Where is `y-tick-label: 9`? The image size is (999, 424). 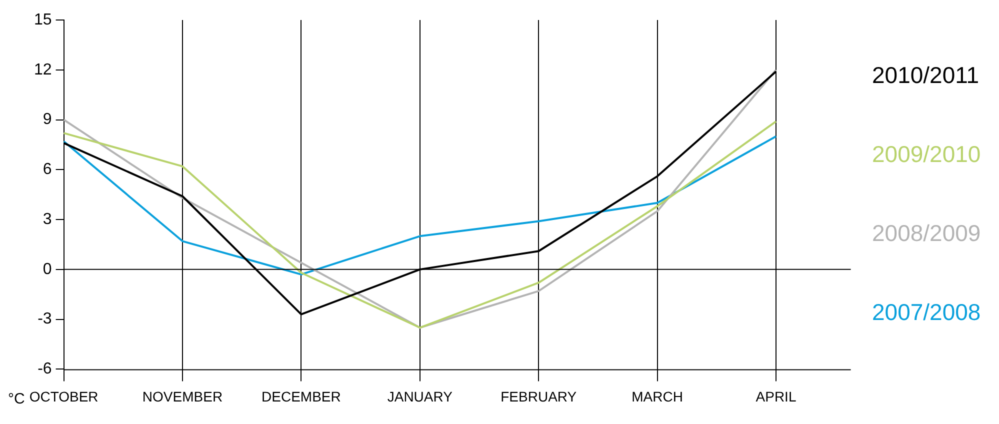
y-tick-label: 9 is located at coordinates (47, 119).